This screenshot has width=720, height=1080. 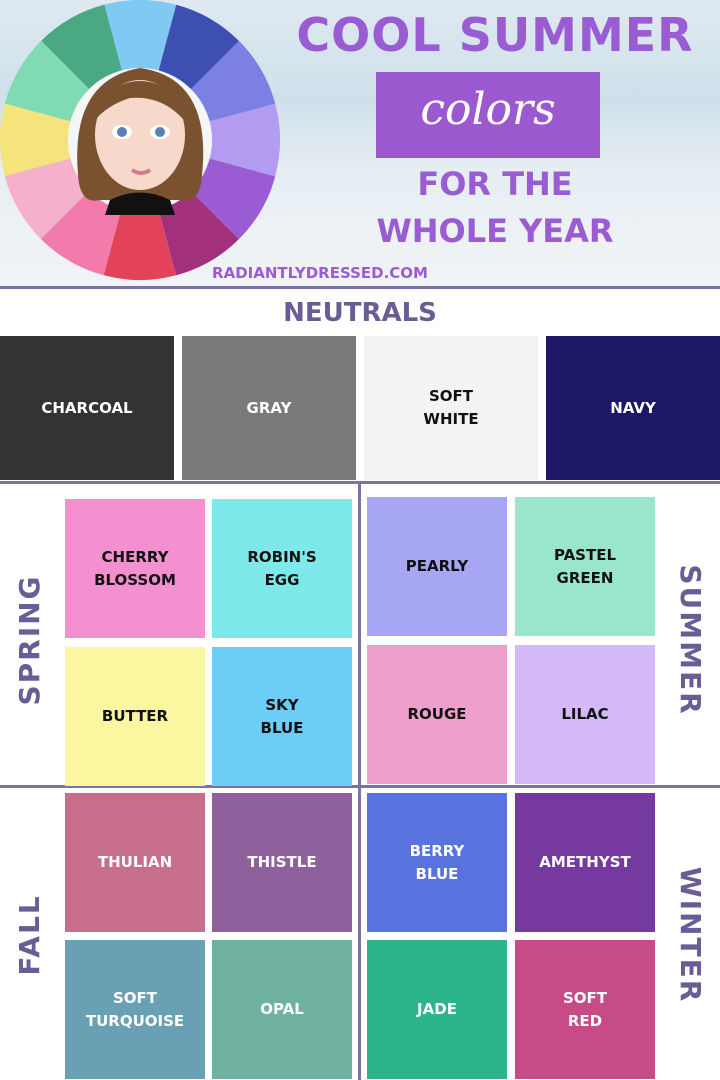 I want to click on season-label: WINTER, so click(x=690, y=935).